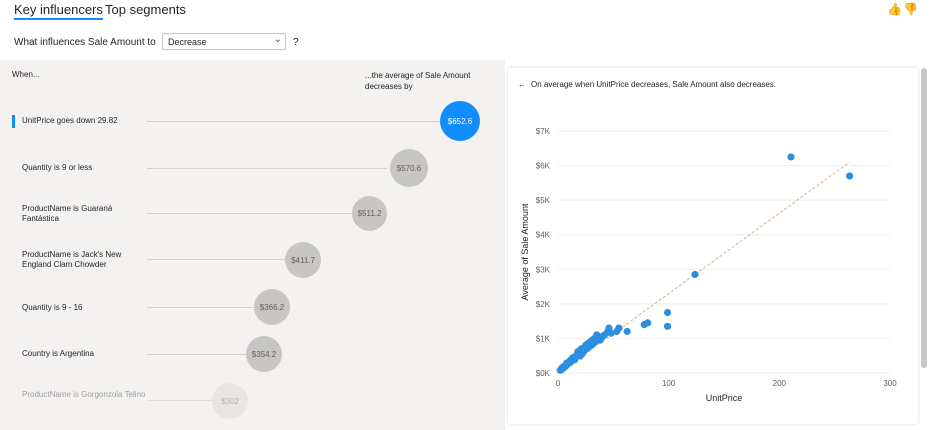  I want to click on influencer-bubble: $366.2, so click(272, 307).